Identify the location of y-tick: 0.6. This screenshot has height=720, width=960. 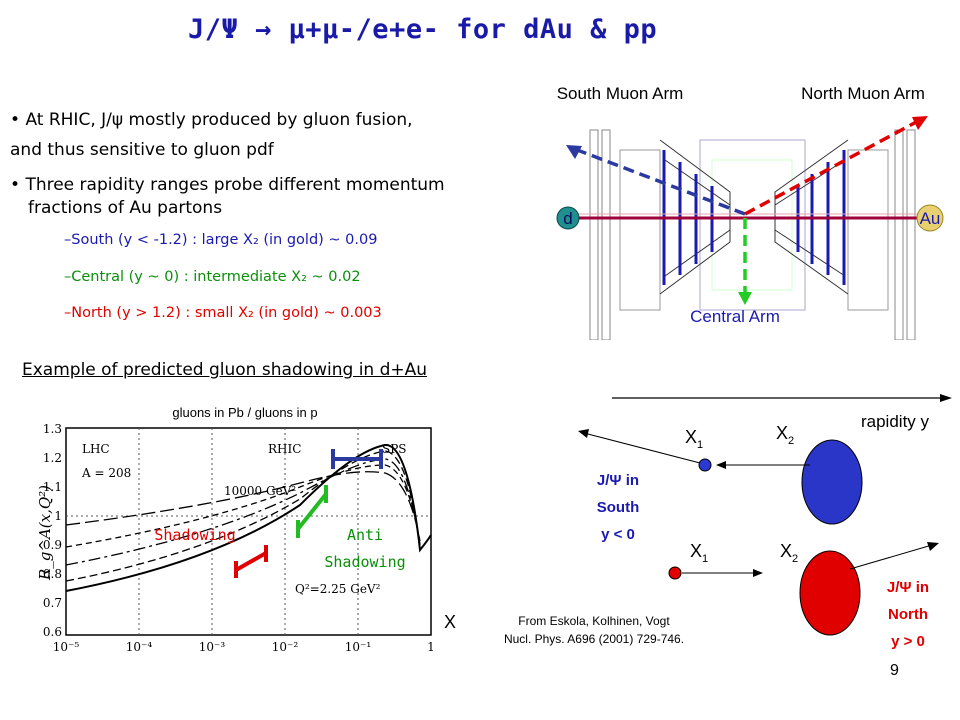
(52, 632).